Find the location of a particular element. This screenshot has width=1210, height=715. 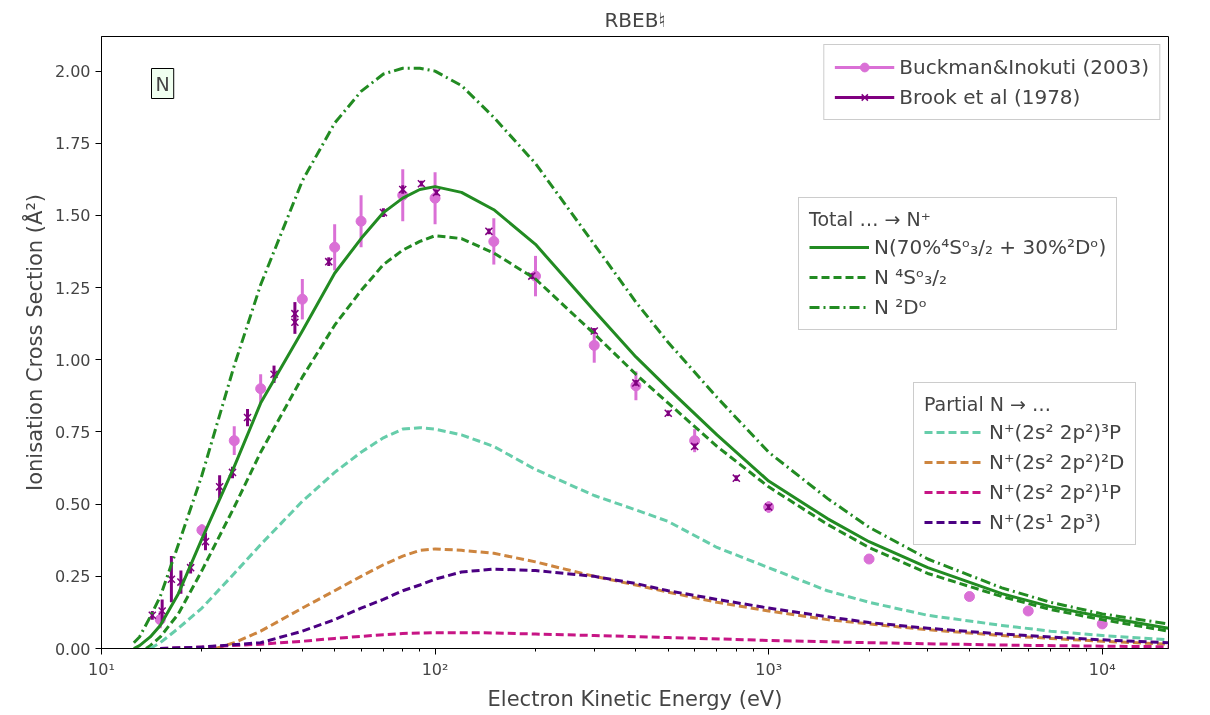

y-tick-label: 0.00 is located at coordinates (72, 649).